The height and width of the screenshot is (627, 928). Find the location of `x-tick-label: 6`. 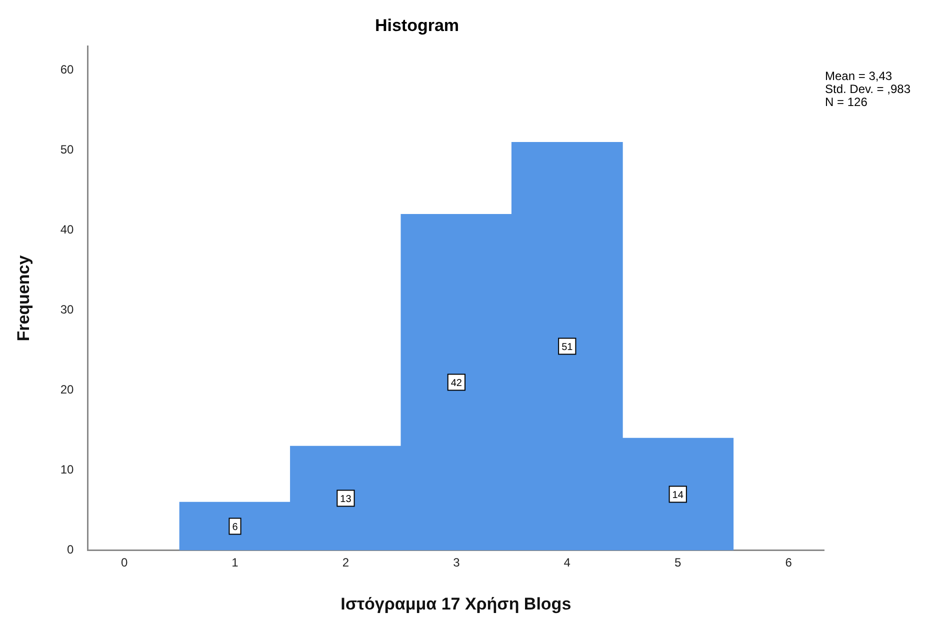

x-tick-label: 6 is located at coordinates (788, 563).